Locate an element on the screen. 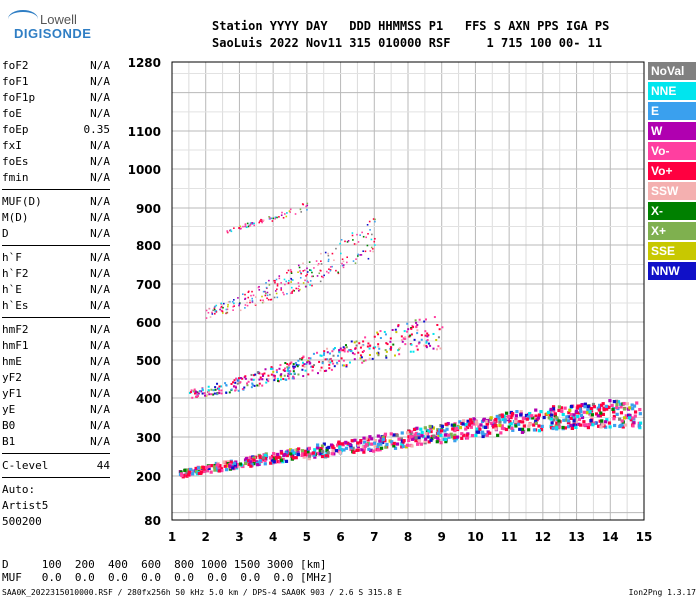 This screenshot has height=600, width=700. param-row: foE N/A is located at coordinates (56, 114).